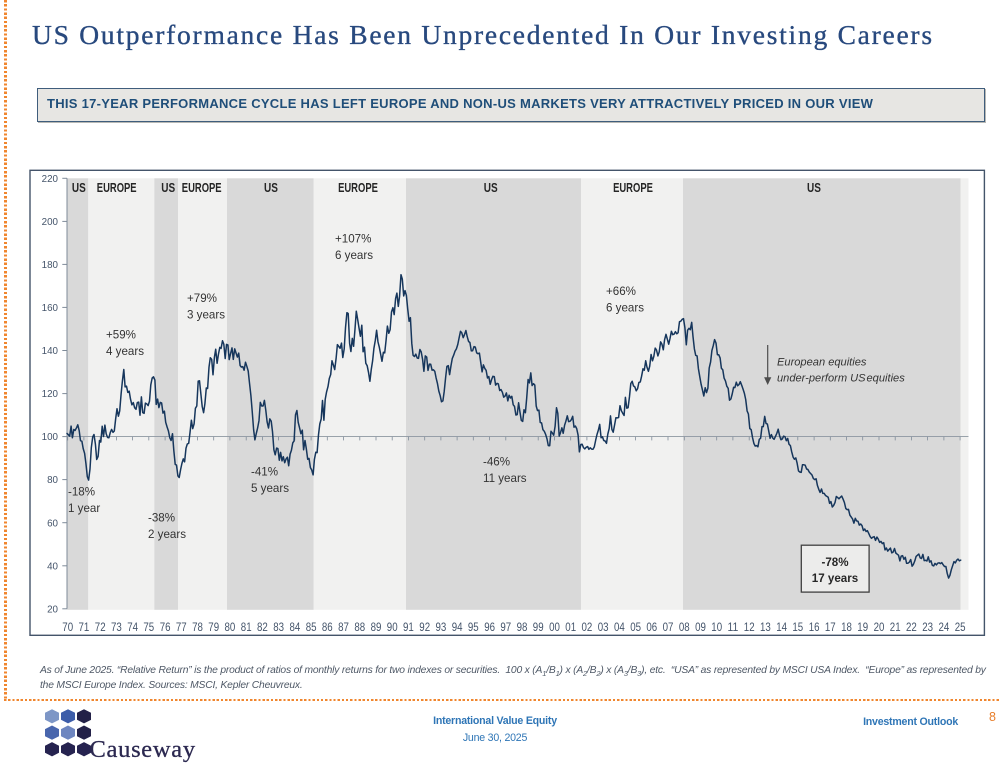 The height and width of the screenshot is (767, 1000). Describe the element at coordinates (132, 627) in the screenshot. I see `svg-text: 74` at that location.